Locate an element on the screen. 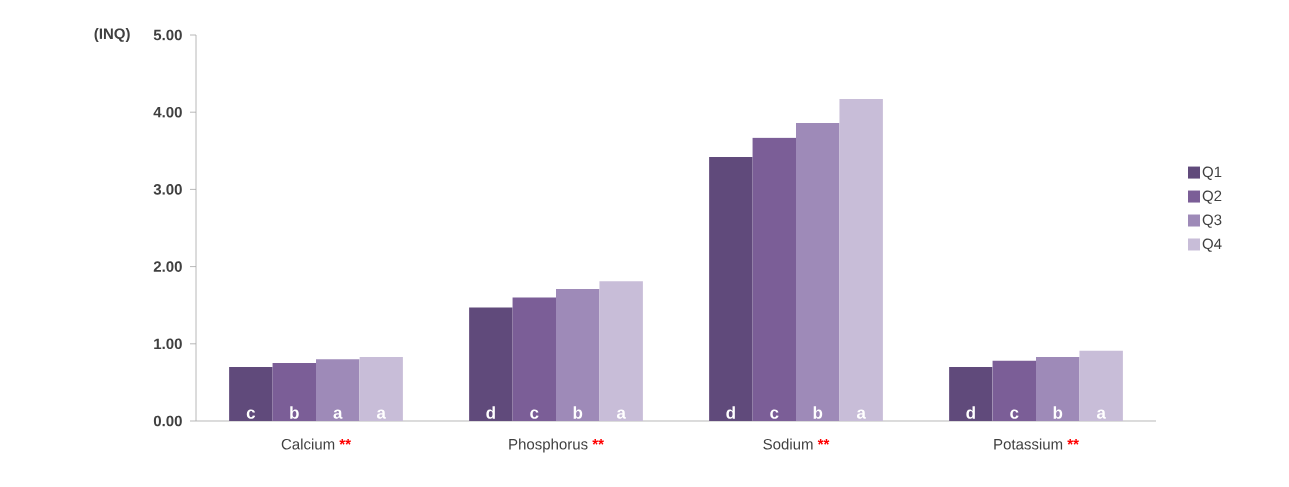  y-axis-title: (INQ) is located at coordinates (112, 35).